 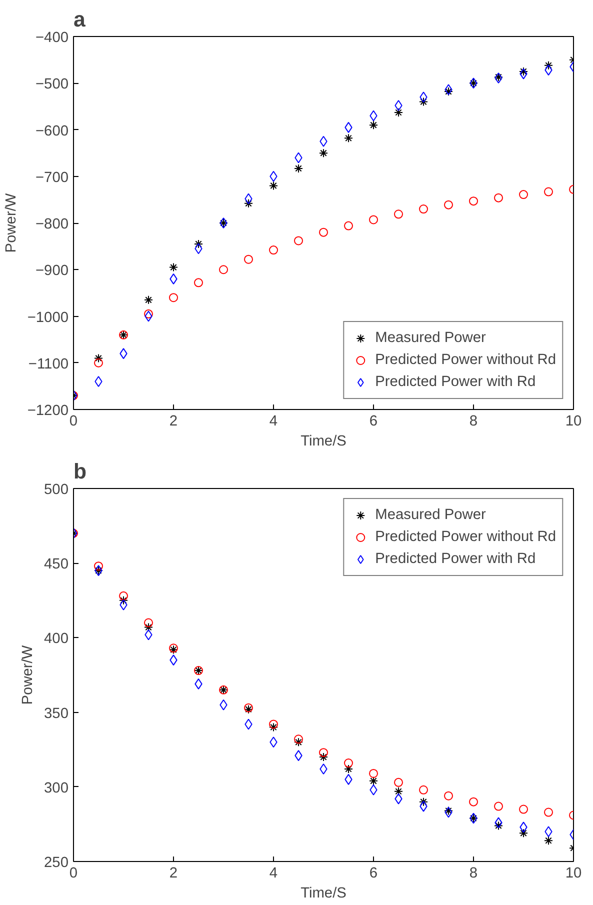 What do you see at coordinates (56, 863) in the screenshot?
I see `y-tick-label: 250` at bounding box center [56, 863].